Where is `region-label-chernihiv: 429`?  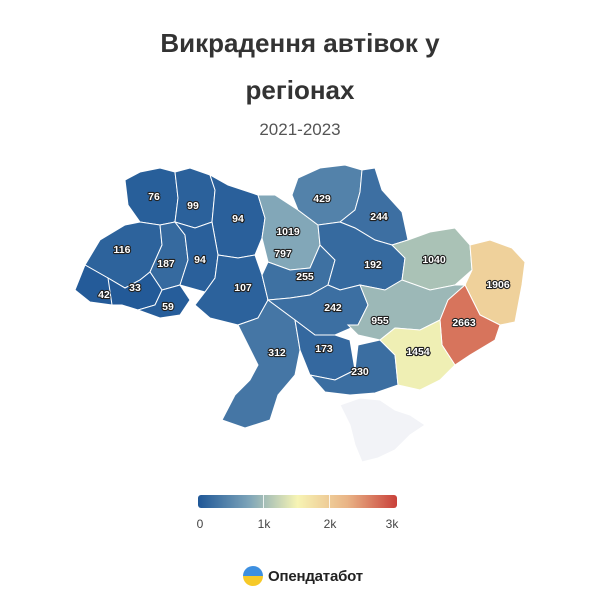 region-label-chernihiv: 429 is located at coordinates (322, 199).